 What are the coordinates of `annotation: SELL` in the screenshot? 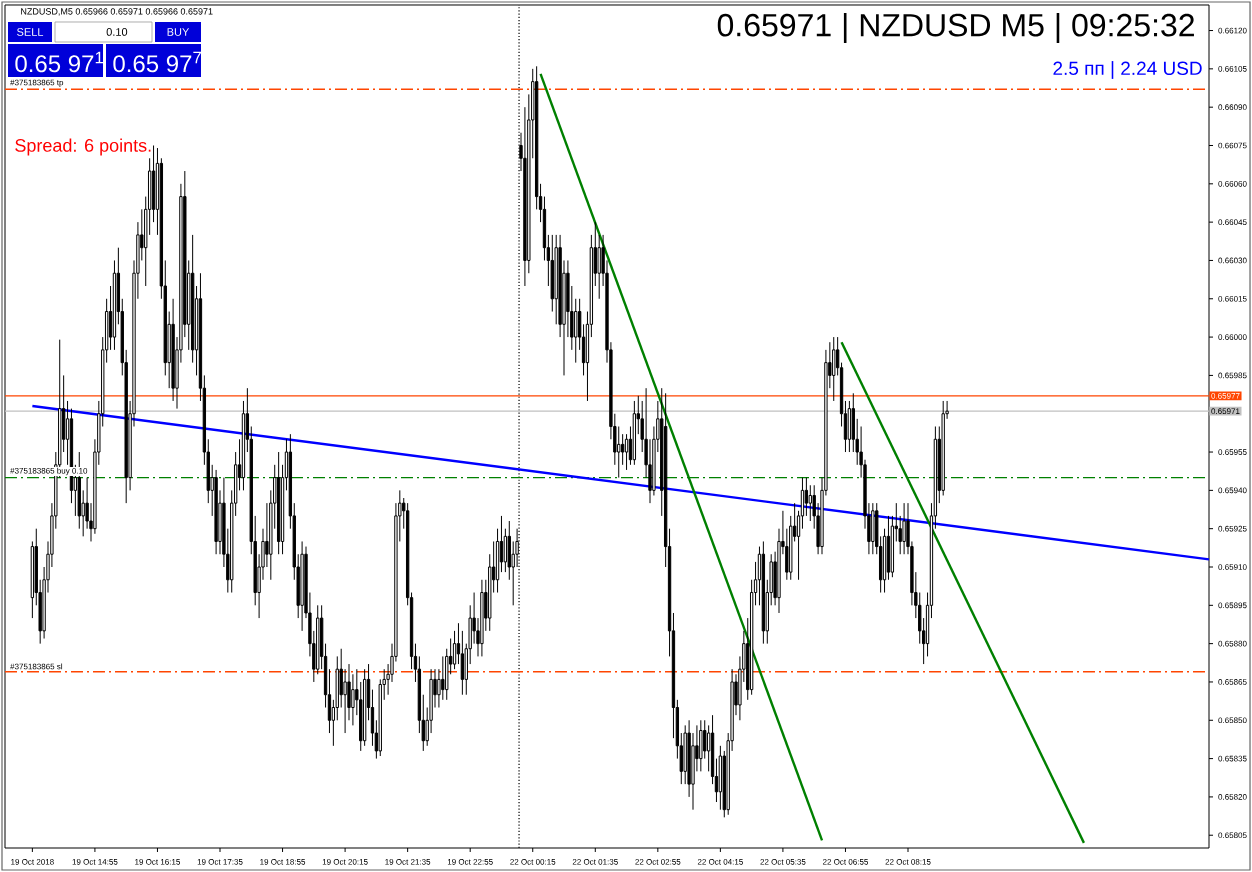 It's located at (30, 32).